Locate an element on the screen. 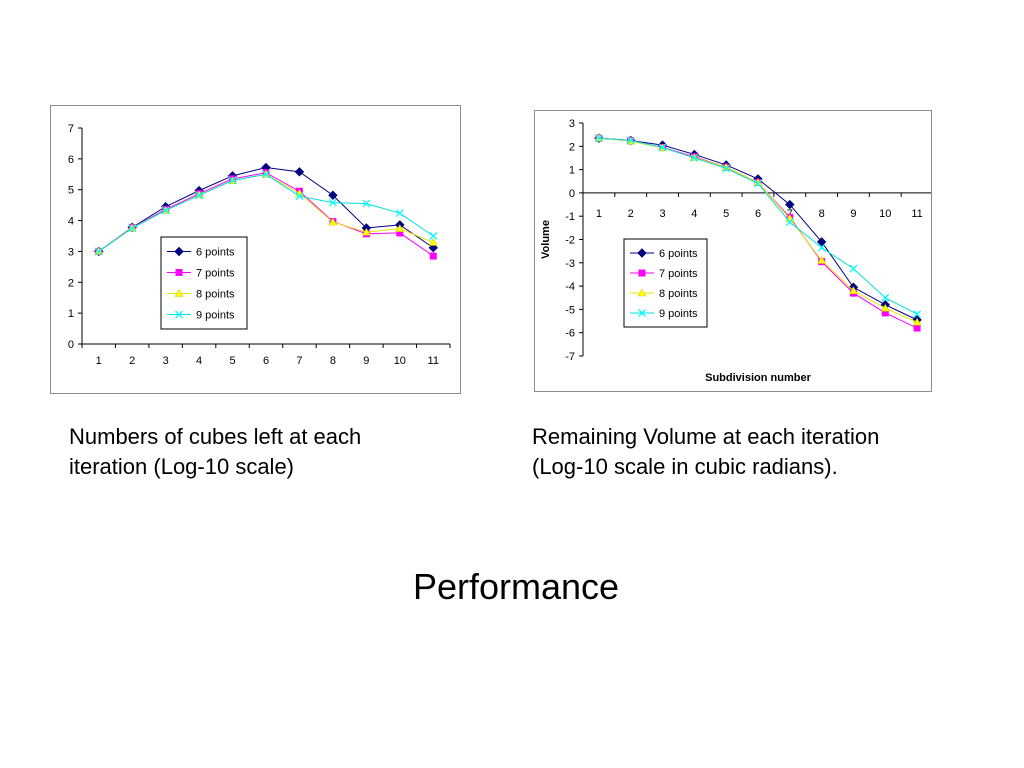 This screenshot has width=1024, height=768. y-tick-label: -3 is located at coordinates (570, 264).